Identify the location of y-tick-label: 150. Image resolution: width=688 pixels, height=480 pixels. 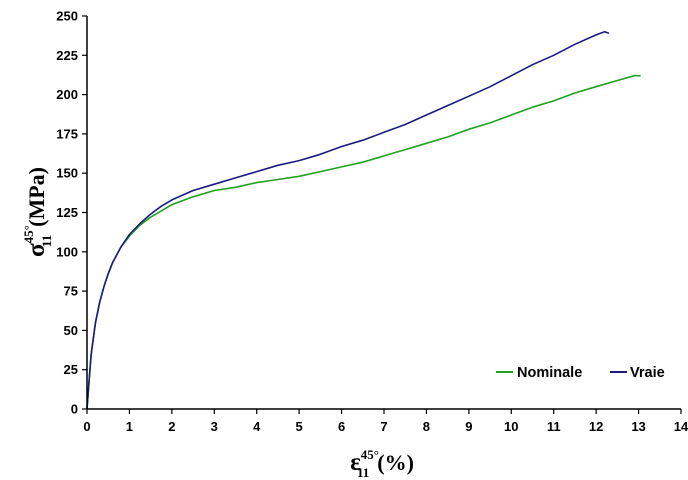
(67, 173).